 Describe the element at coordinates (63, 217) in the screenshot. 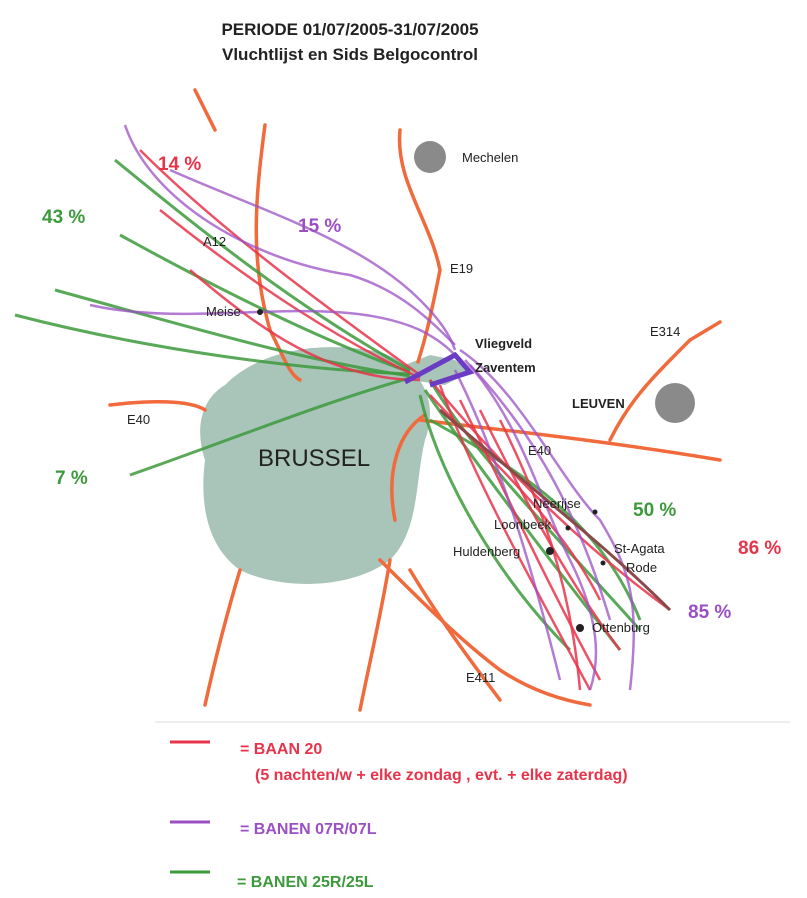

I see `percentage: 43 %` at that location.